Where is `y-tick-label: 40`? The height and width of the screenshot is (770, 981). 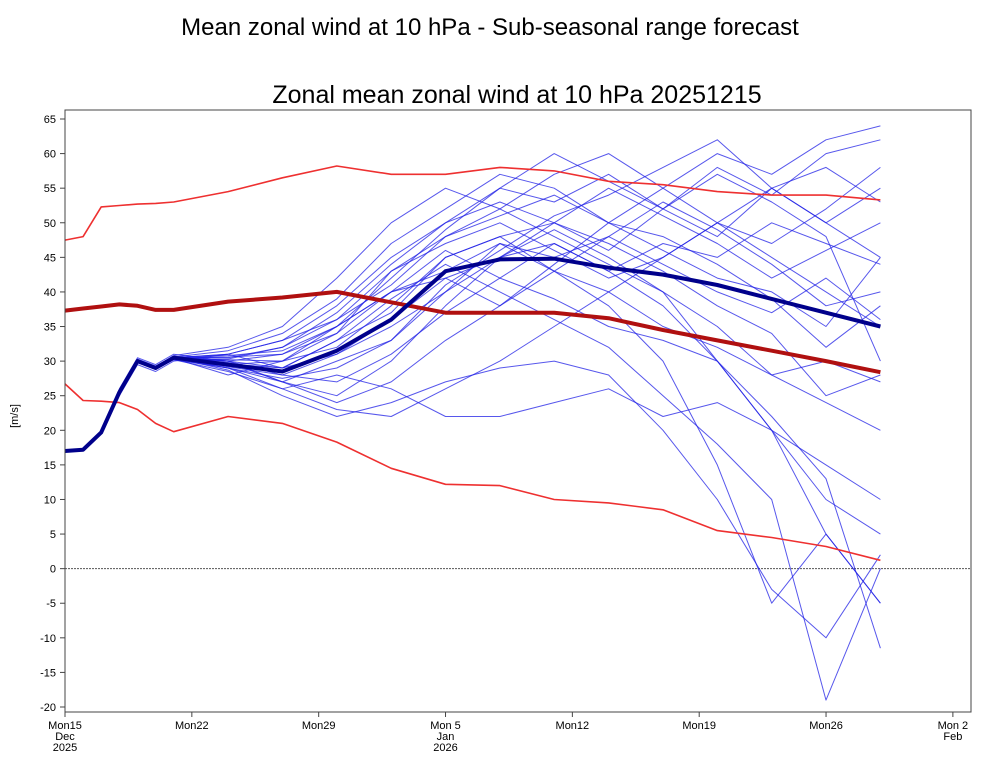
y-tick-label: 40 is located at coordinates (50, 293).